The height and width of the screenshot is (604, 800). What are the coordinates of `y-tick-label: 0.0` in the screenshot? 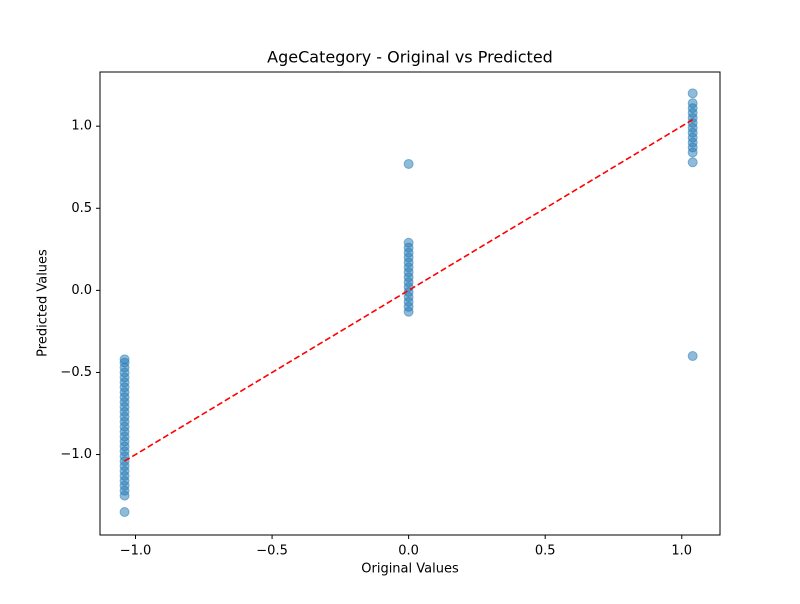 It's located at (81, 290).